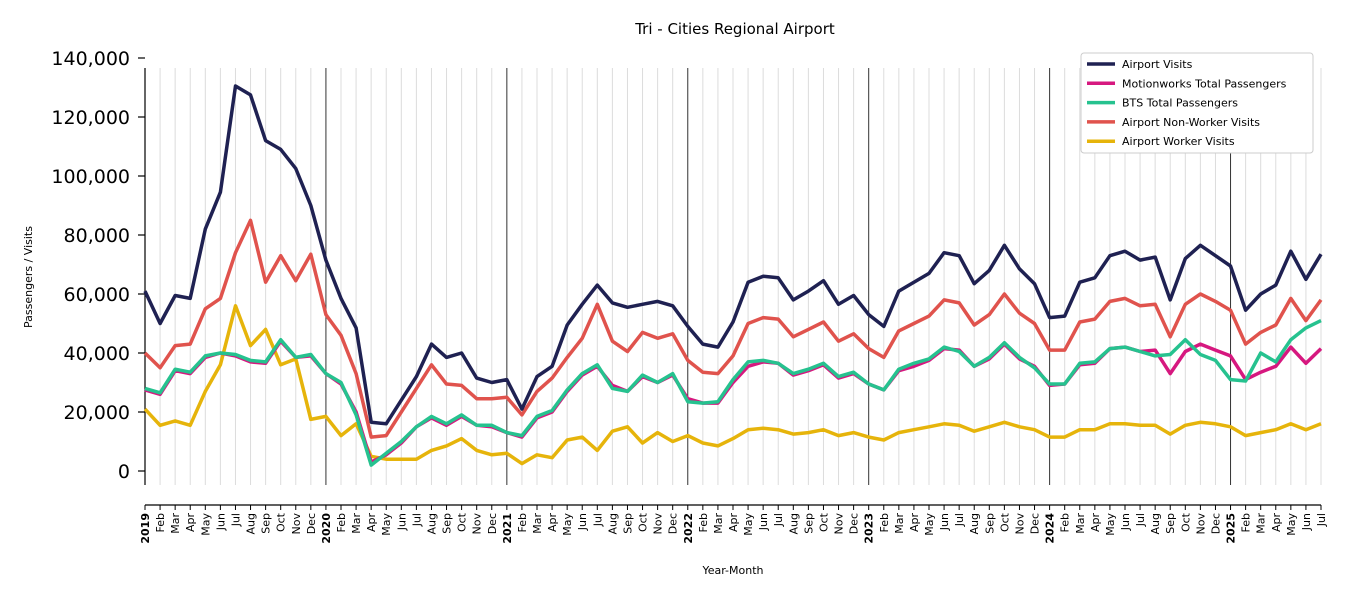 The height and width of the screenshot is (600, 1350). Describe the element at coordinates (90, 118) in the screenshot. I see `y-tick-label: 120,000` at that location.